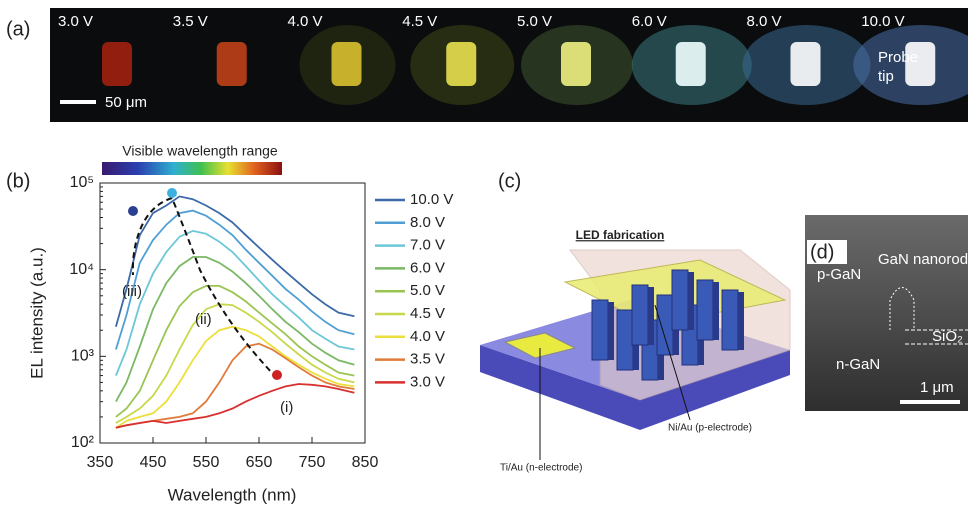 The height and width of the screenshot is (511, 968). I want to click on x-tick-label: 750, so click(312, 462).